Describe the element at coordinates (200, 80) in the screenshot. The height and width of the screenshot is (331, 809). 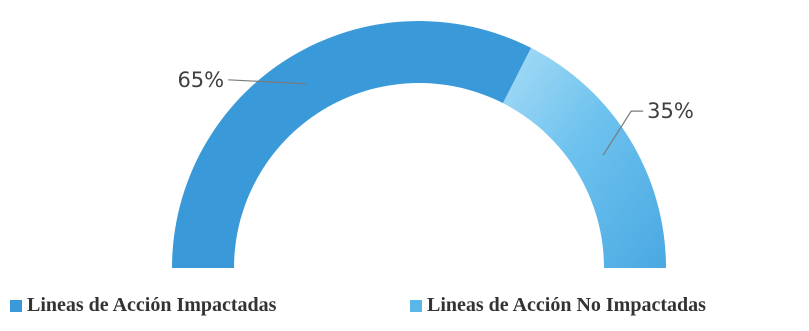
I see `data-label-impactadas: 65%` at that location.